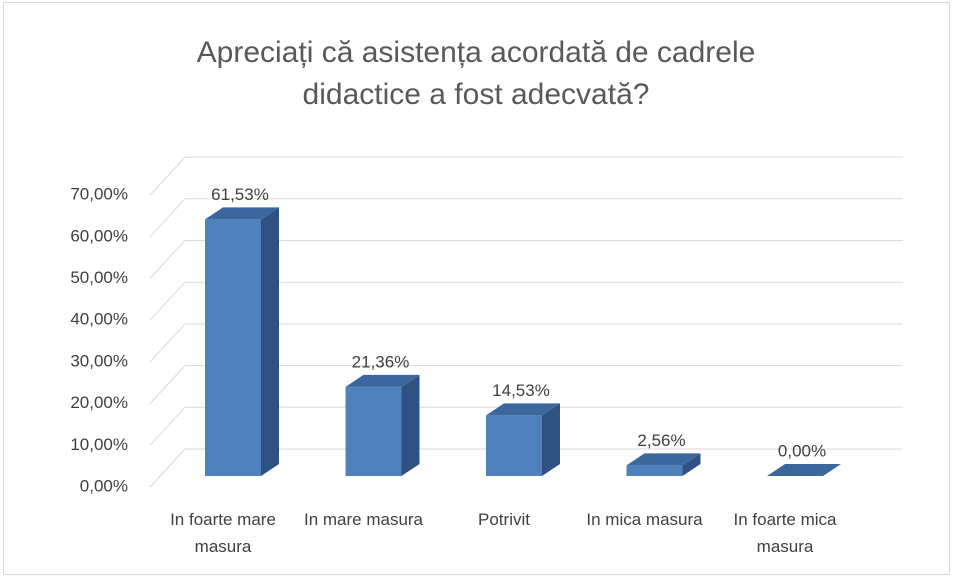  Describe the element at coordinates (802, 450) in the screenshot. I see `data-label: 0,00%` at that location.